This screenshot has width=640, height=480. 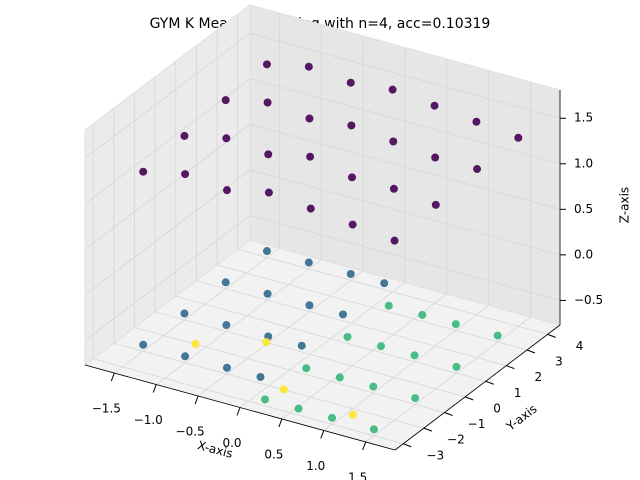 I want to click on z-axis-label: Z-axis, so click(x=625, y=205).